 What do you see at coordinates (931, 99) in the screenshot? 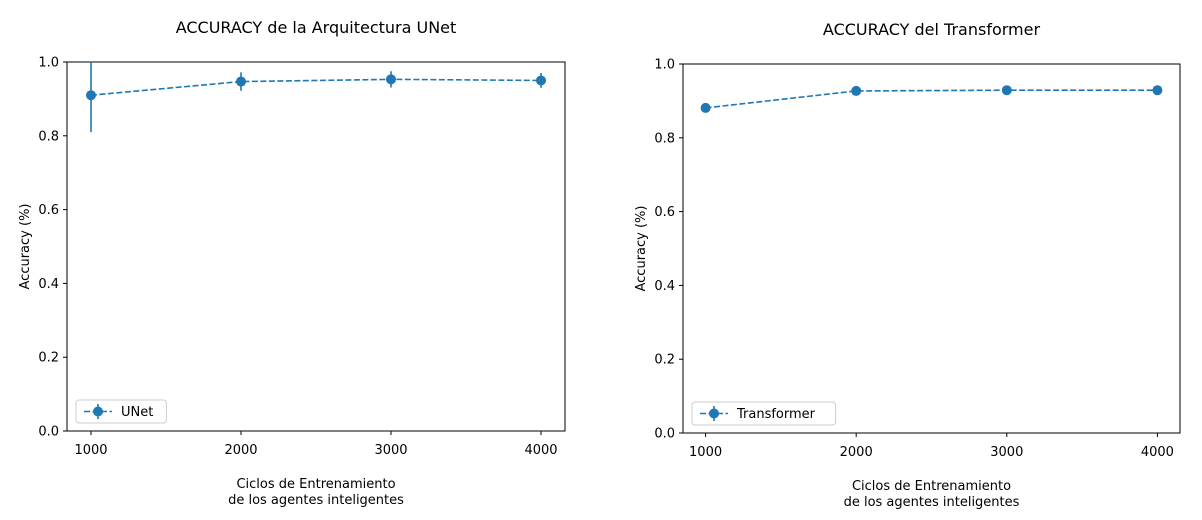
I see `series-line-transformer` at bounding box center [931, 99].